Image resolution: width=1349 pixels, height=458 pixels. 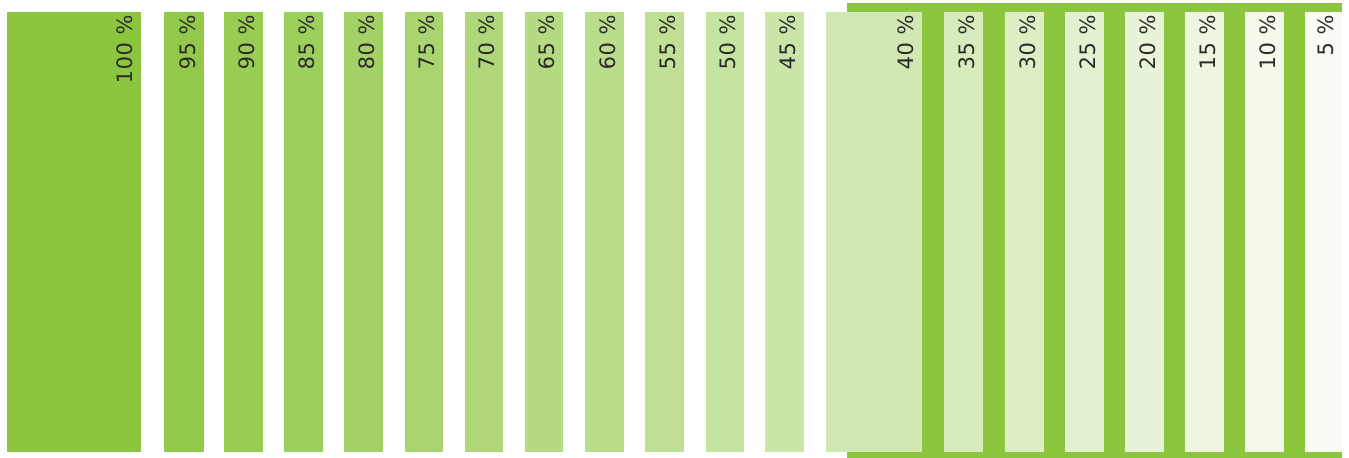 I want to click on swatch-50: 50 %, so click(x=725, y=232).